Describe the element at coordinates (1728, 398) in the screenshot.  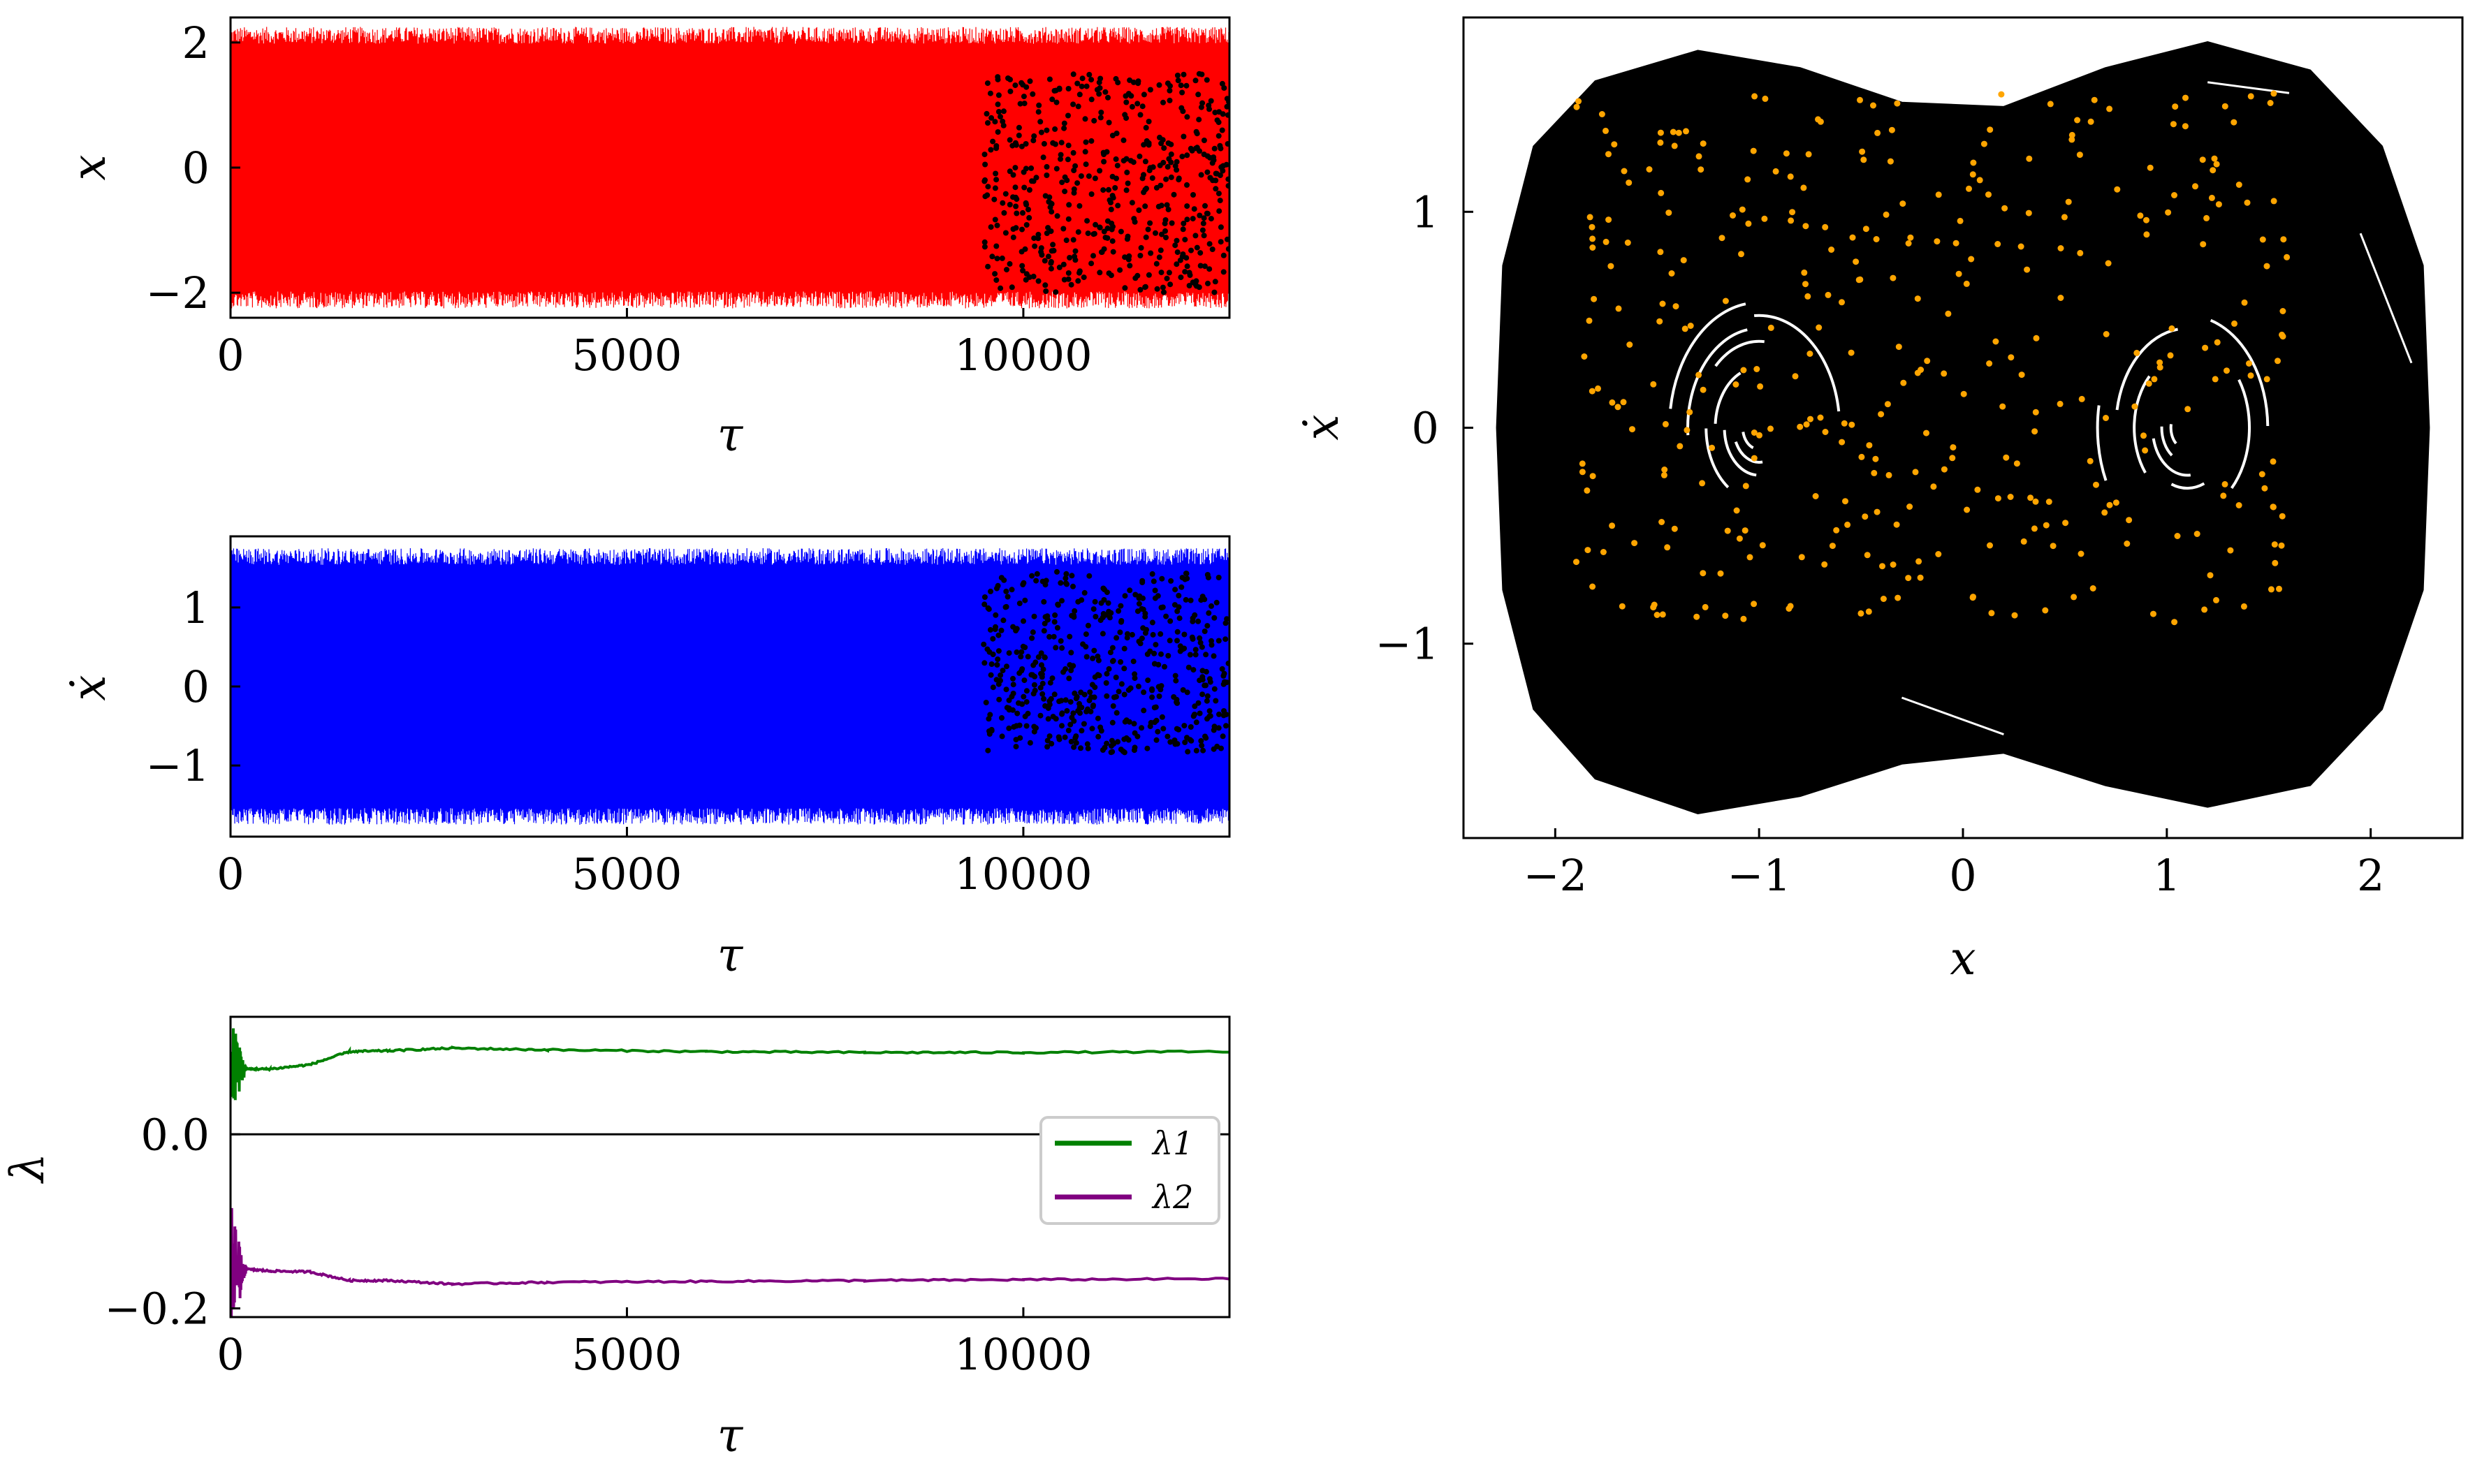
I see `trajectory-gap` at that location.